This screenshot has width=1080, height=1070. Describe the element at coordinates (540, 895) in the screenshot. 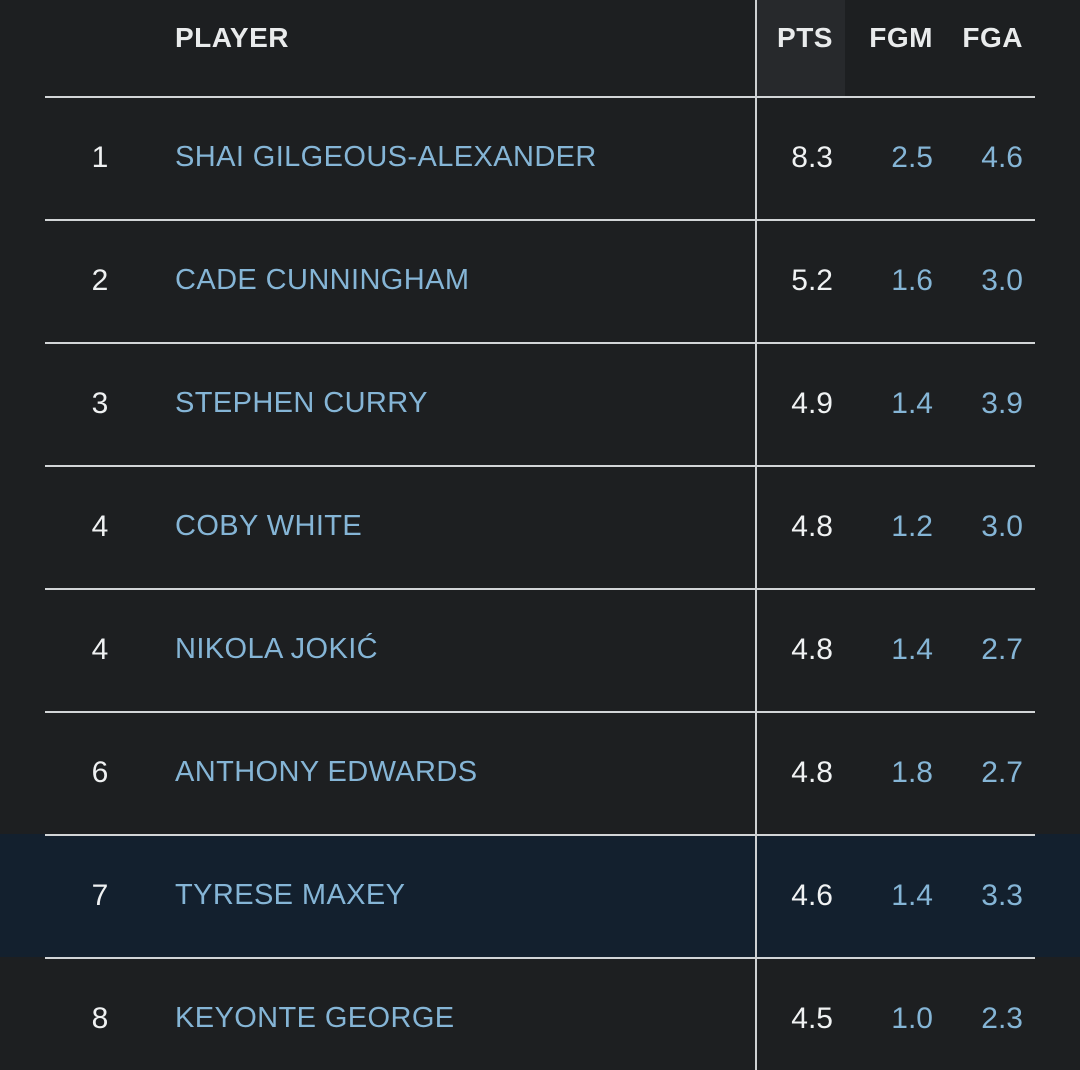

I see `stats-row: 7 TYRESE MAXEY 4.6 1.4 3.3` at that location.